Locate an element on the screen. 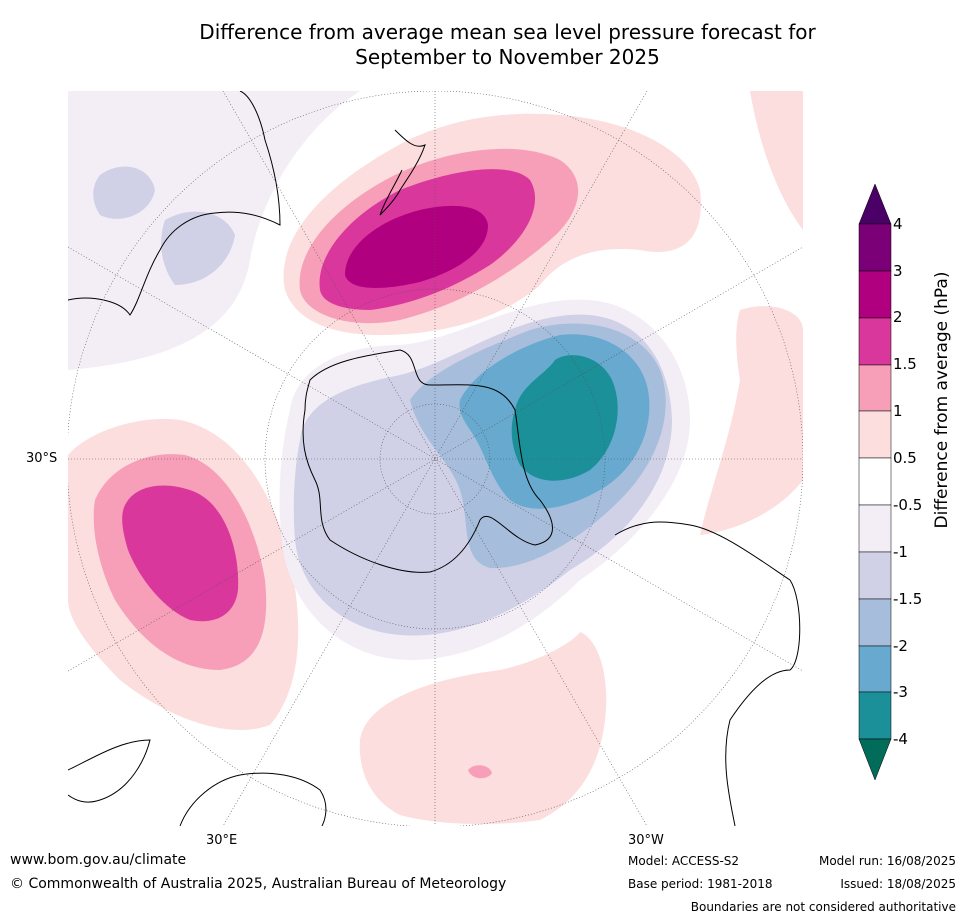 The image size is (965, 919). contour-negative-australia-inner2 is located at coordinates (198, 248).